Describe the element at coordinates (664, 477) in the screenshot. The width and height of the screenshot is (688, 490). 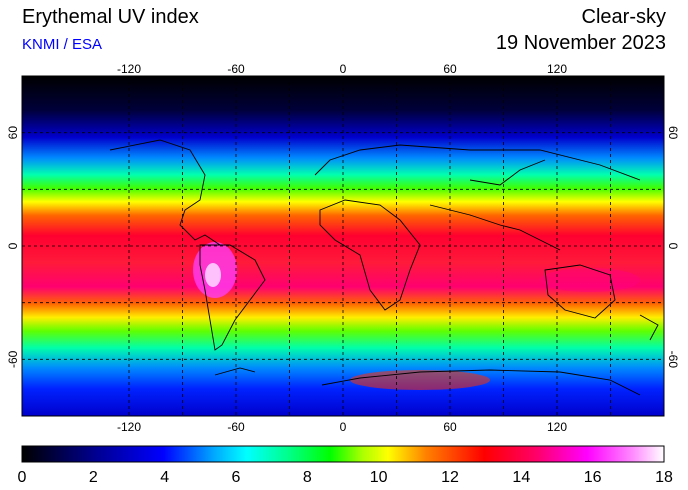
I see `scale-tick-label: 18` at that location.